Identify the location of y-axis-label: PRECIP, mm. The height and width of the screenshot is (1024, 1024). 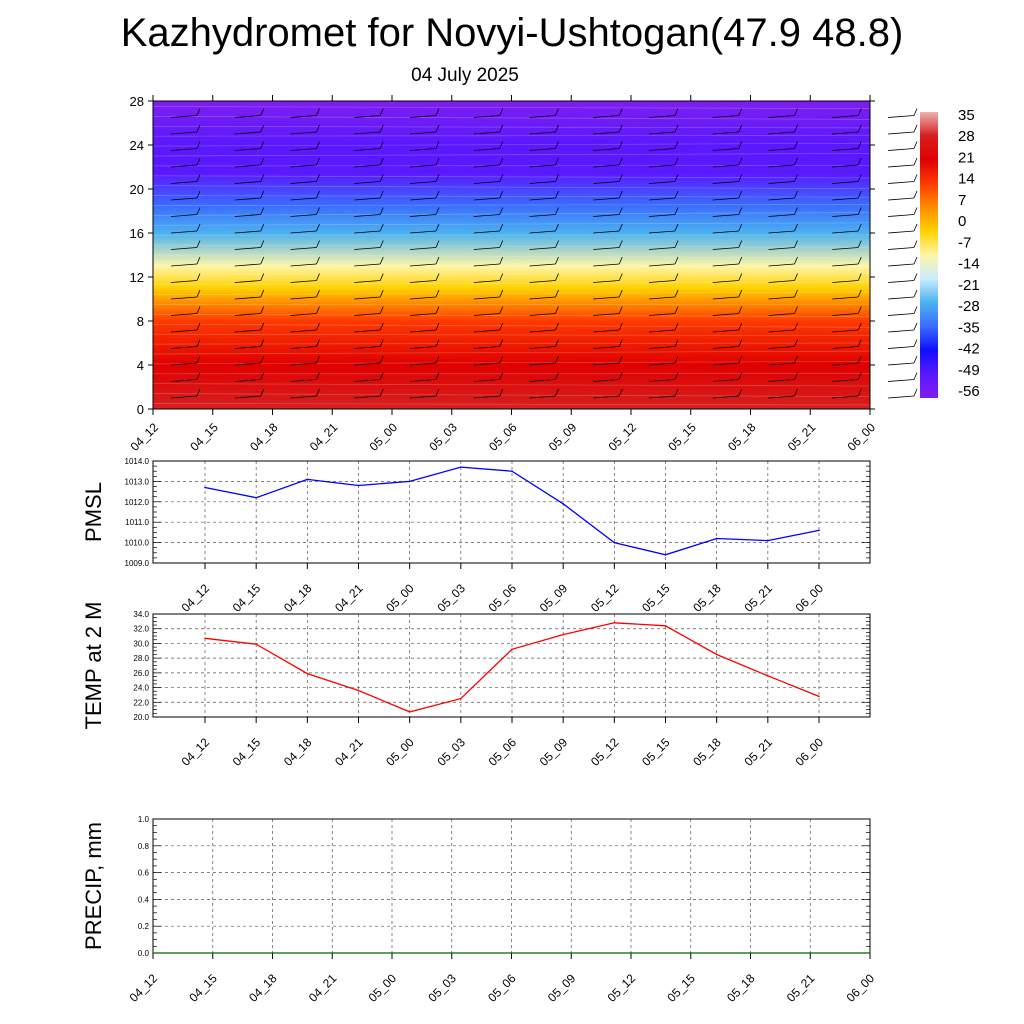
(93, 886).